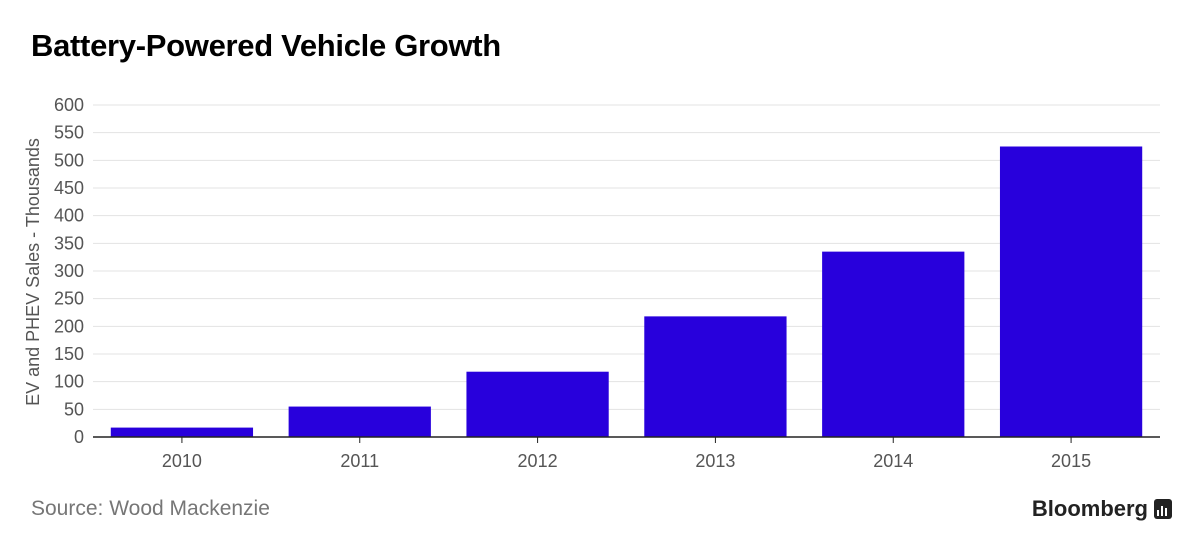 Image resolution: width=1200 pixels, height=553 pixels. I want to click on y-tick-labels: 0 50 100 150 200 250 300 350 400 450 500 550 600, so click(69, 271).